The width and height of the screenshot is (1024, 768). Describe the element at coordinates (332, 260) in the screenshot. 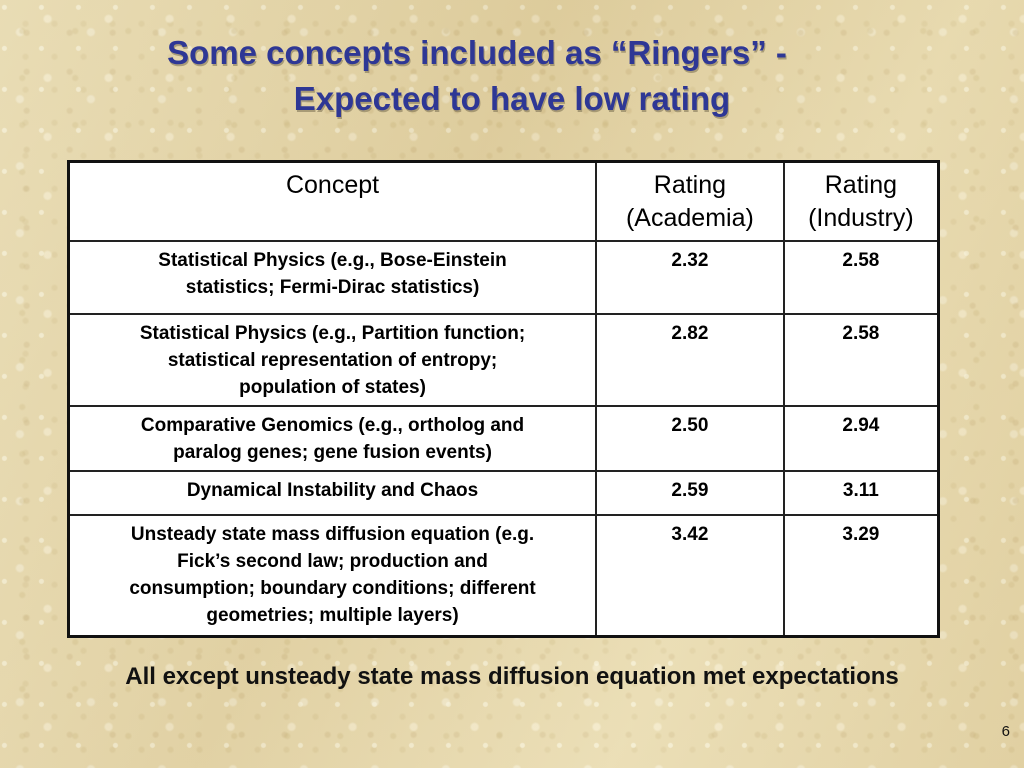

I see `concept-line: Statistical Physics (e.g., Bose-Einstein` at that location.